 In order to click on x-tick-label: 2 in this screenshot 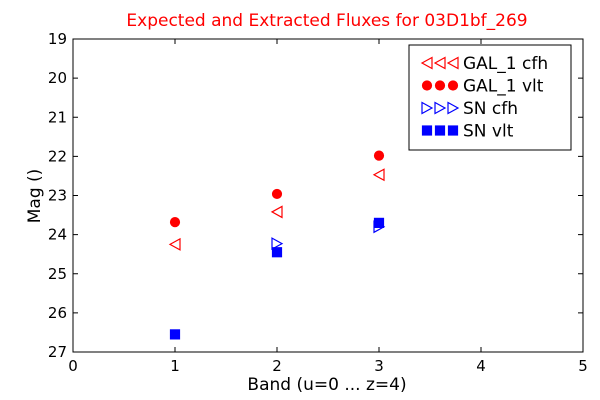, I will do `click(277, 366)`.